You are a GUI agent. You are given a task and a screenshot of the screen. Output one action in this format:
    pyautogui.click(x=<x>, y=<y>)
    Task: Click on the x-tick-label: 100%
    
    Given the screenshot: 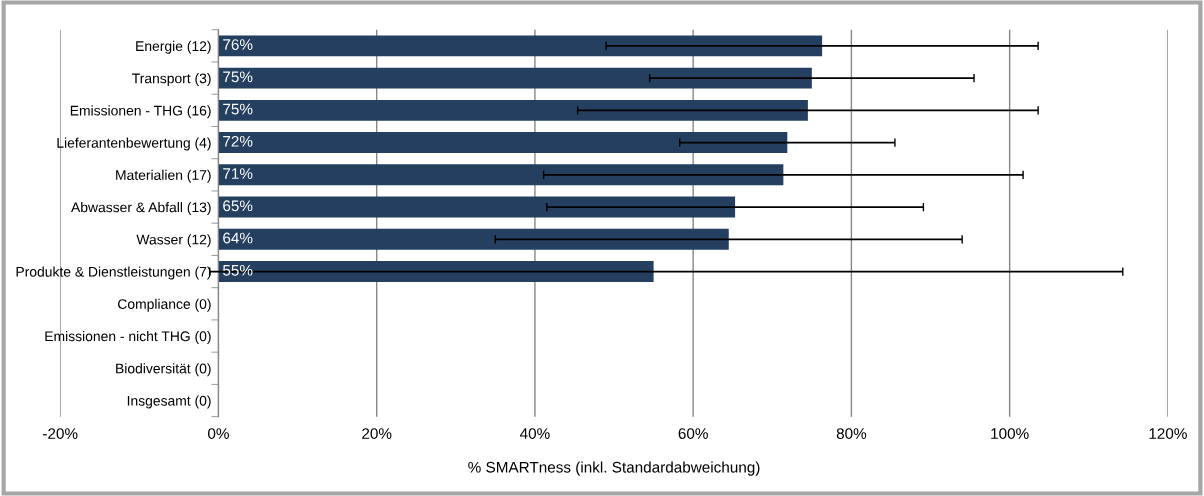 What is the action you would take?
    pyautogui.click(x=1010, y=433)
    